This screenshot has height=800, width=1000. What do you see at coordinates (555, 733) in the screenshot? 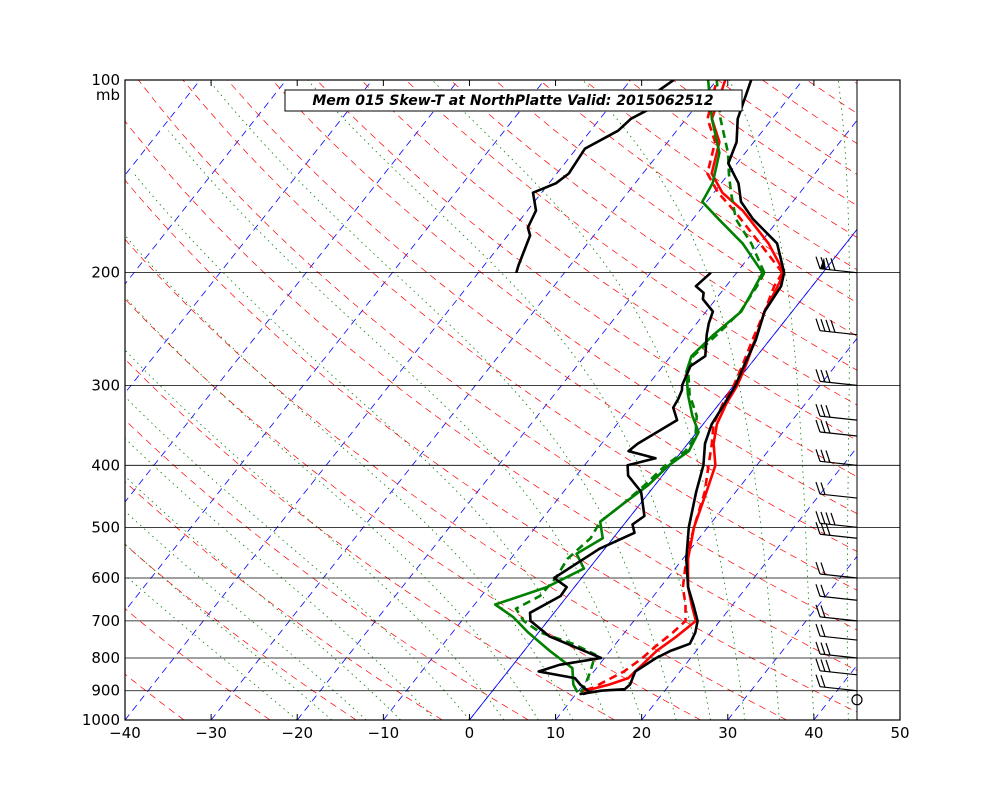
I see `x-tick-label: 10` at bounding box center [555, 733].